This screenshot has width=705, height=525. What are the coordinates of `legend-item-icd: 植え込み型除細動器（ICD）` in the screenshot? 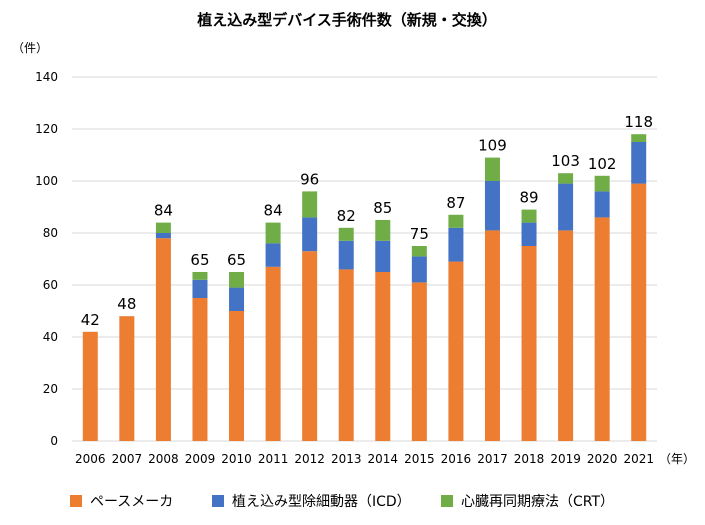 It's located at (311, 501).